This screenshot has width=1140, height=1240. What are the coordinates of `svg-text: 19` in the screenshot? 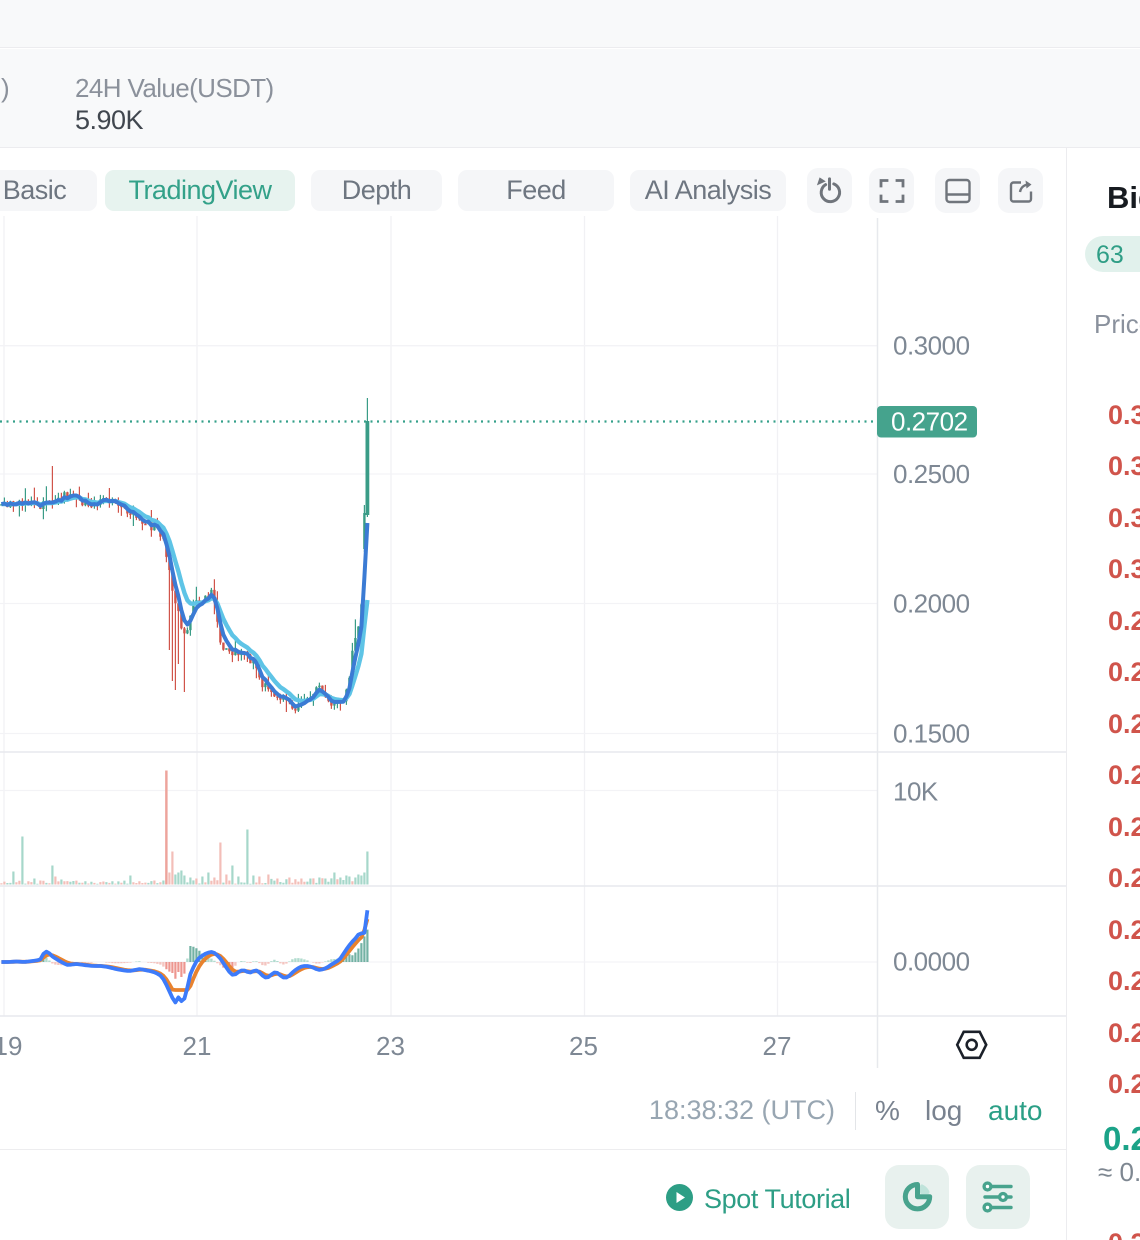 It's located at (11, 1046).